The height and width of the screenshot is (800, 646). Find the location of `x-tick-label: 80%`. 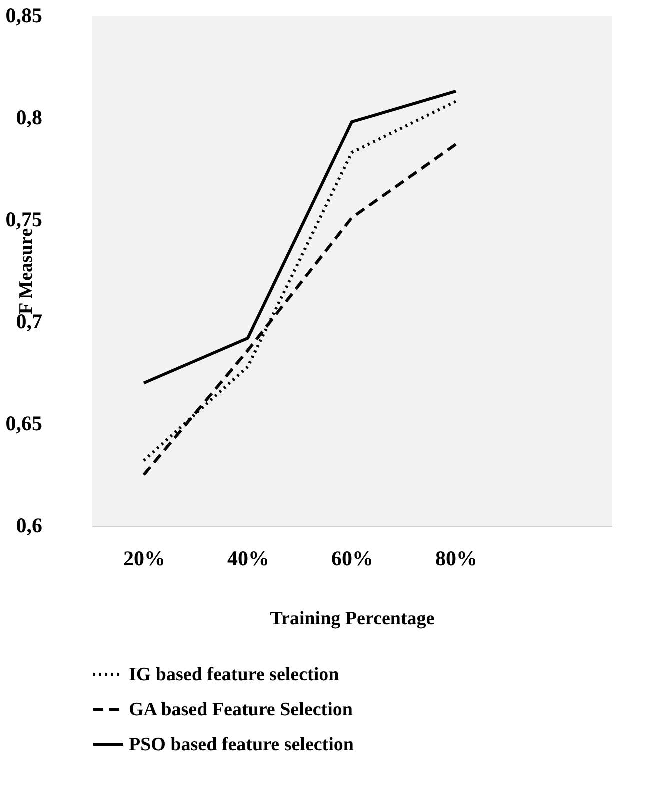

x-tick-label: 80% is located at coordinates (457, 558).